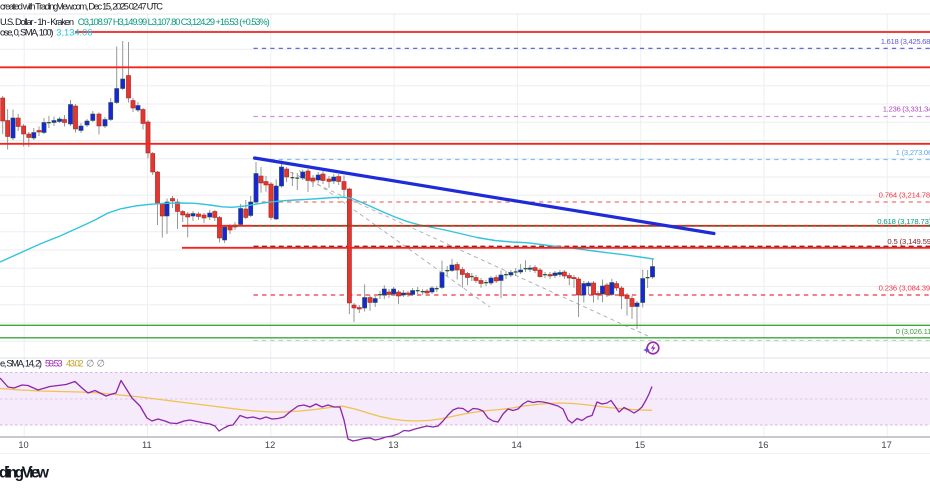 Image resolution: width=930 pixels, height=488 pixels. Describe the element at coordinates (54, 364) in the screenshot. I see `svg-text: 59.53` at that location.